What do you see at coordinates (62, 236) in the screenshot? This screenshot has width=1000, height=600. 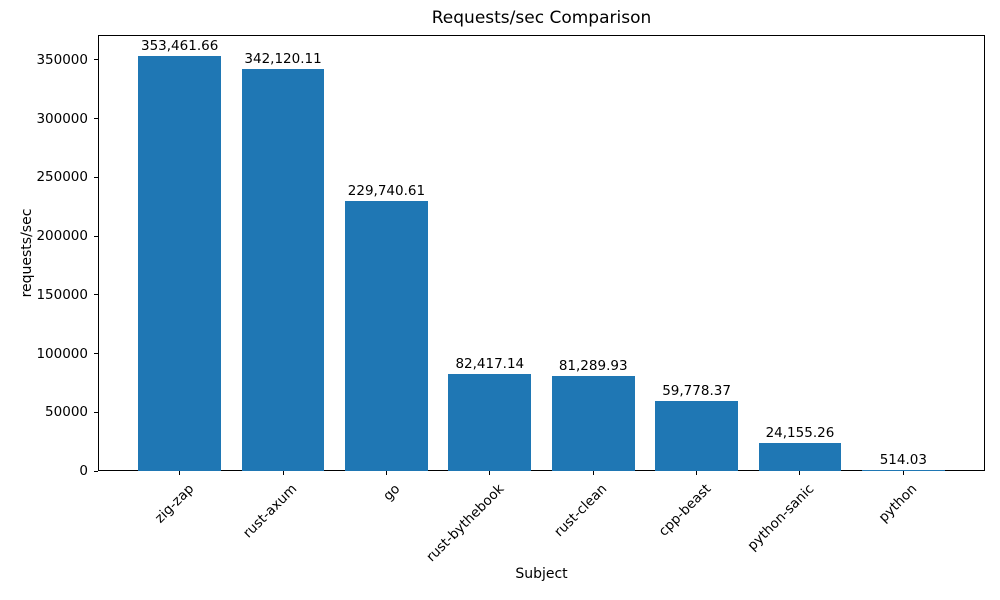 I see `y-tick-label: 200000` at bounding box center [62, 236].